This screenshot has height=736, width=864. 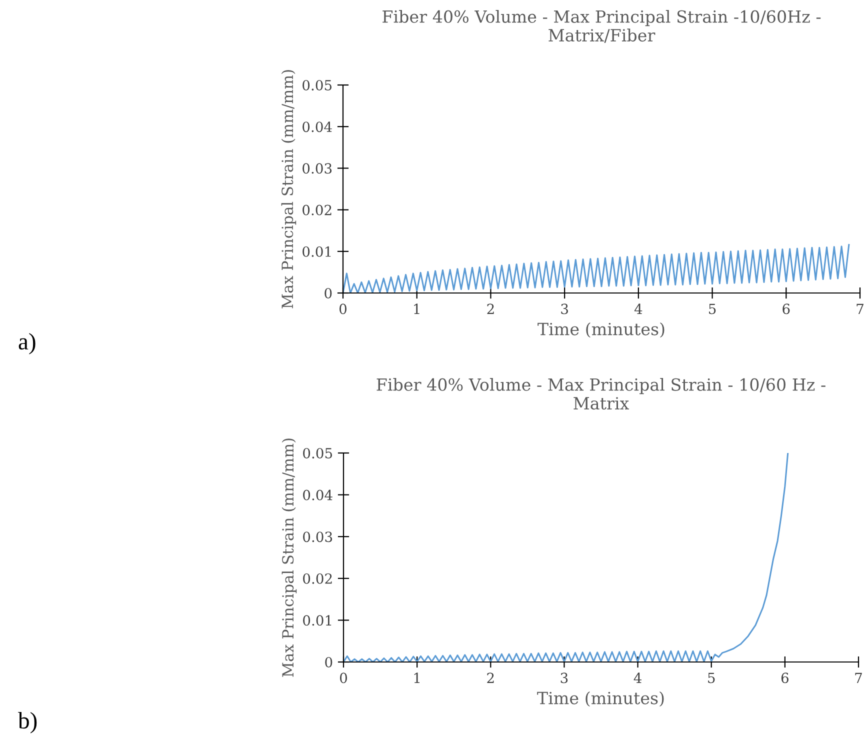 I want to click on chart-title: Fiber 40% Volume - Max Principal Strain - 10/60 Hz - Matrix, so click(x=601, y=394).